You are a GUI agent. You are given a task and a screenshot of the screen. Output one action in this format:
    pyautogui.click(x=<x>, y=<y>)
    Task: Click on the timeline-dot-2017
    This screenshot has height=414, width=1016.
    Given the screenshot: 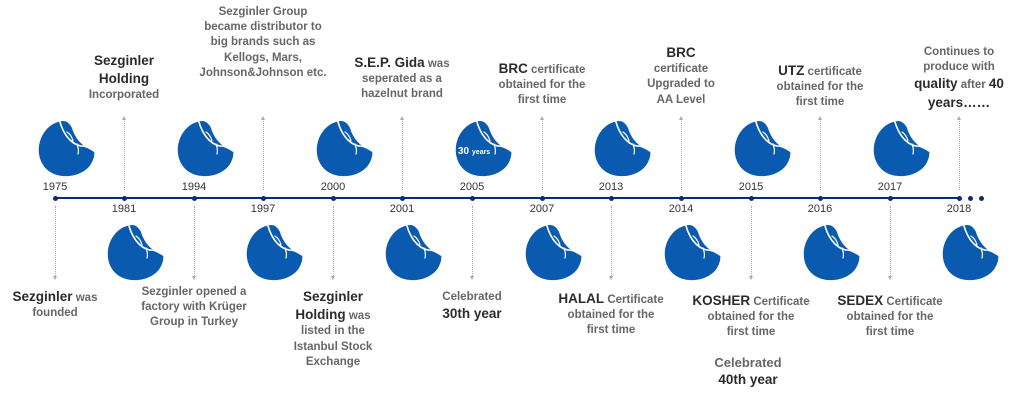 What is the action you would take?
    pyautogui.click(x=890, y=198)
    